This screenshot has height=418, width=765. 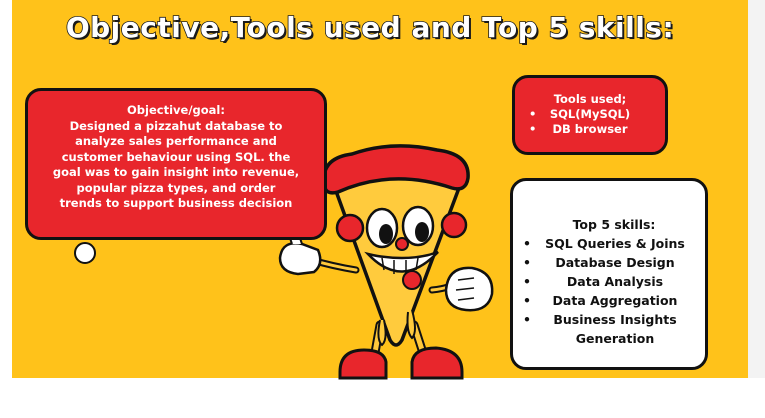 What do you see at coordinates (176, 141) in the screenshot?
I see `objective-line: analyze sales performance and` at bounding box center [176, 141].